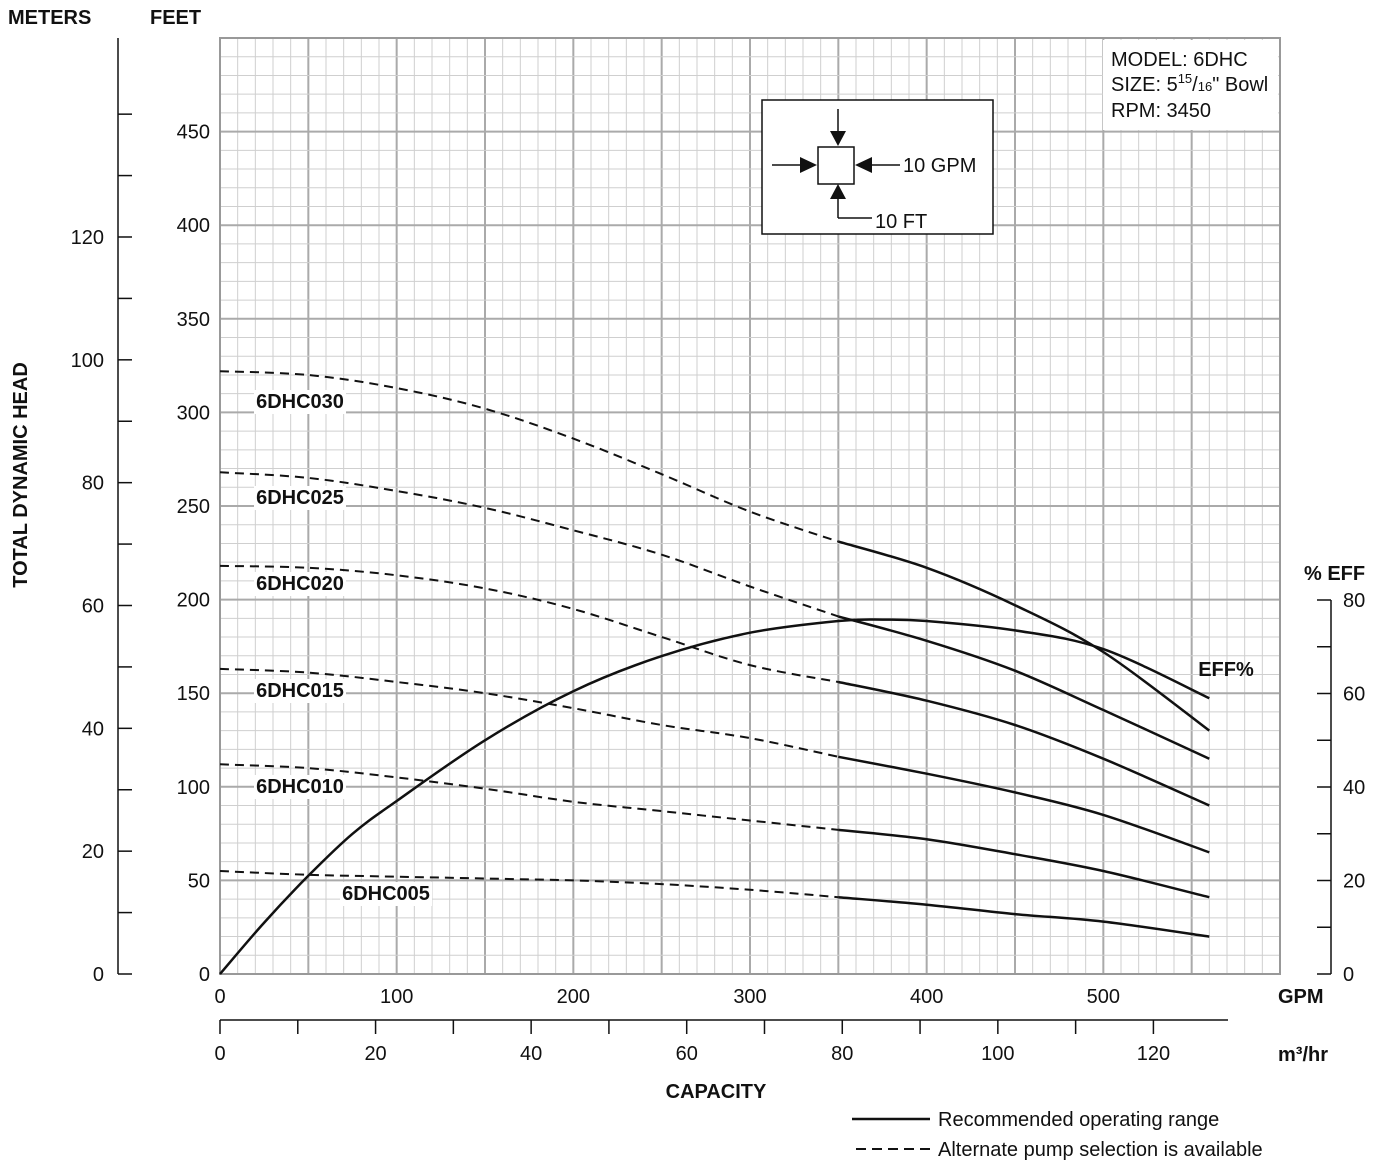 This screenshot has width=1392, height=1162. I want to click on size-line: SIZE: 515/16" Bowl, so click(1189, 83).